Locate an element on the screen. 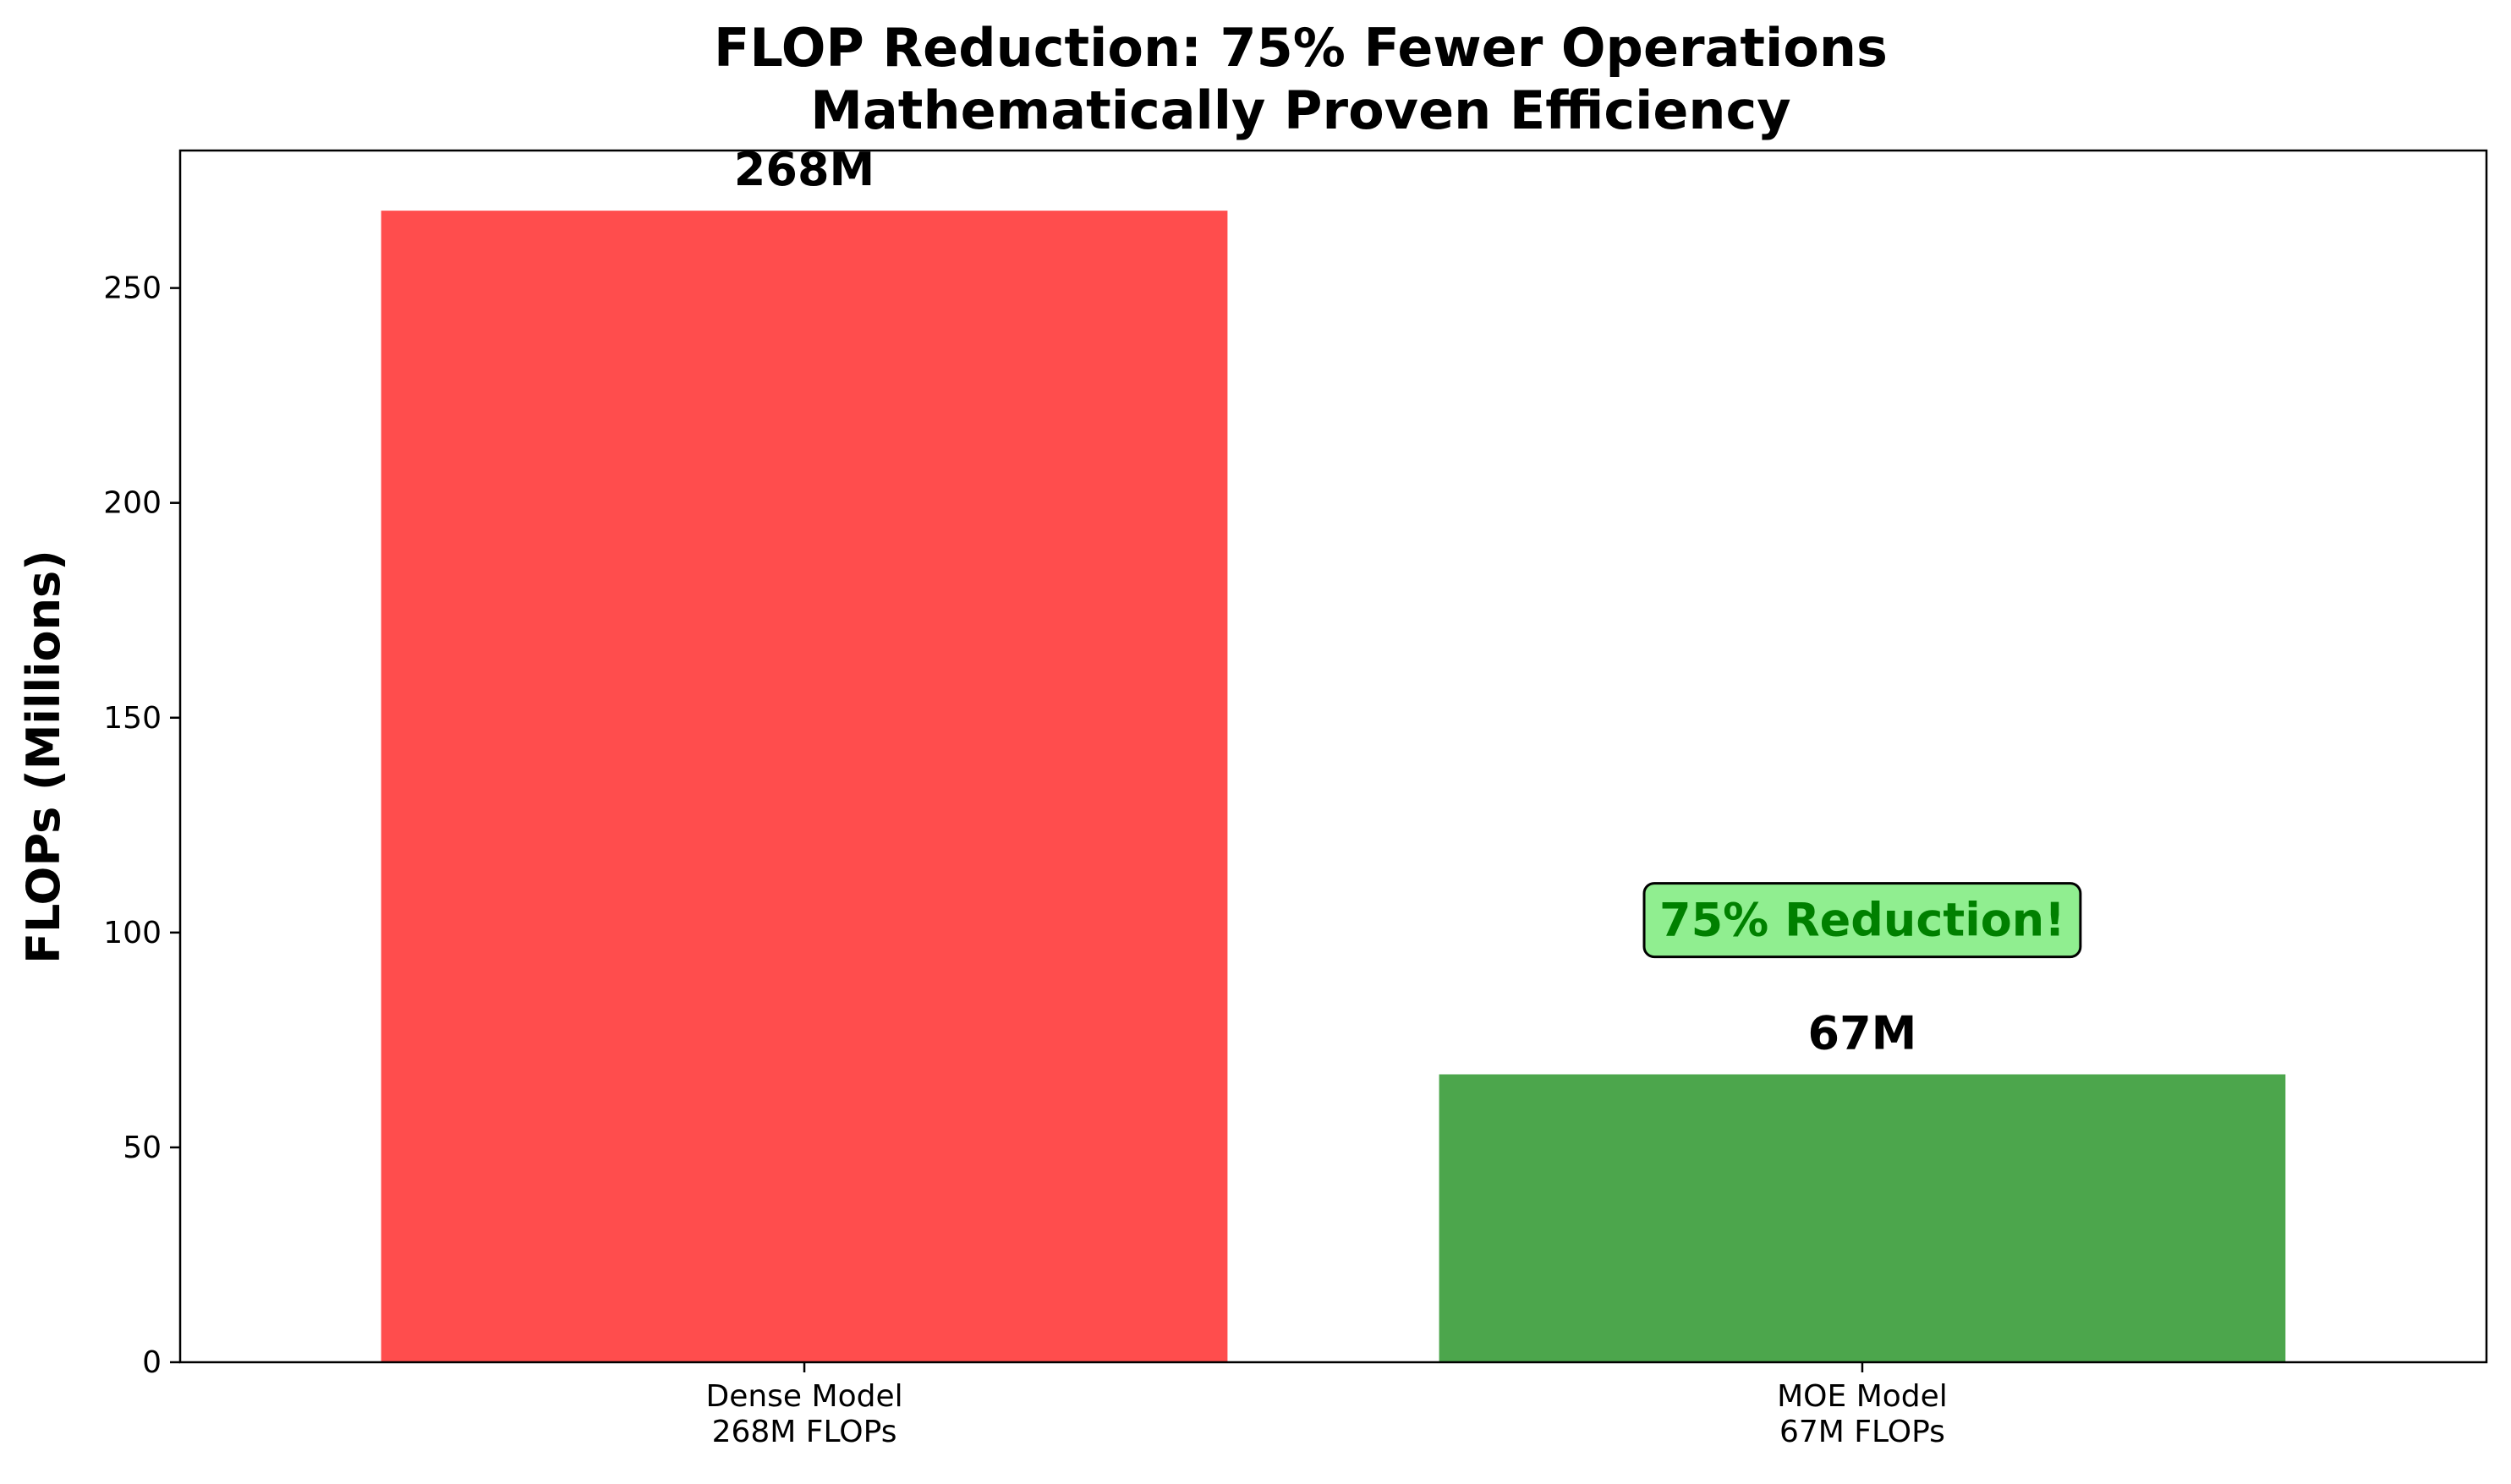 The image size is (2511, 1484). x-tick-label-1-line1: MOE Model is located at coordinates (1863, 1396).